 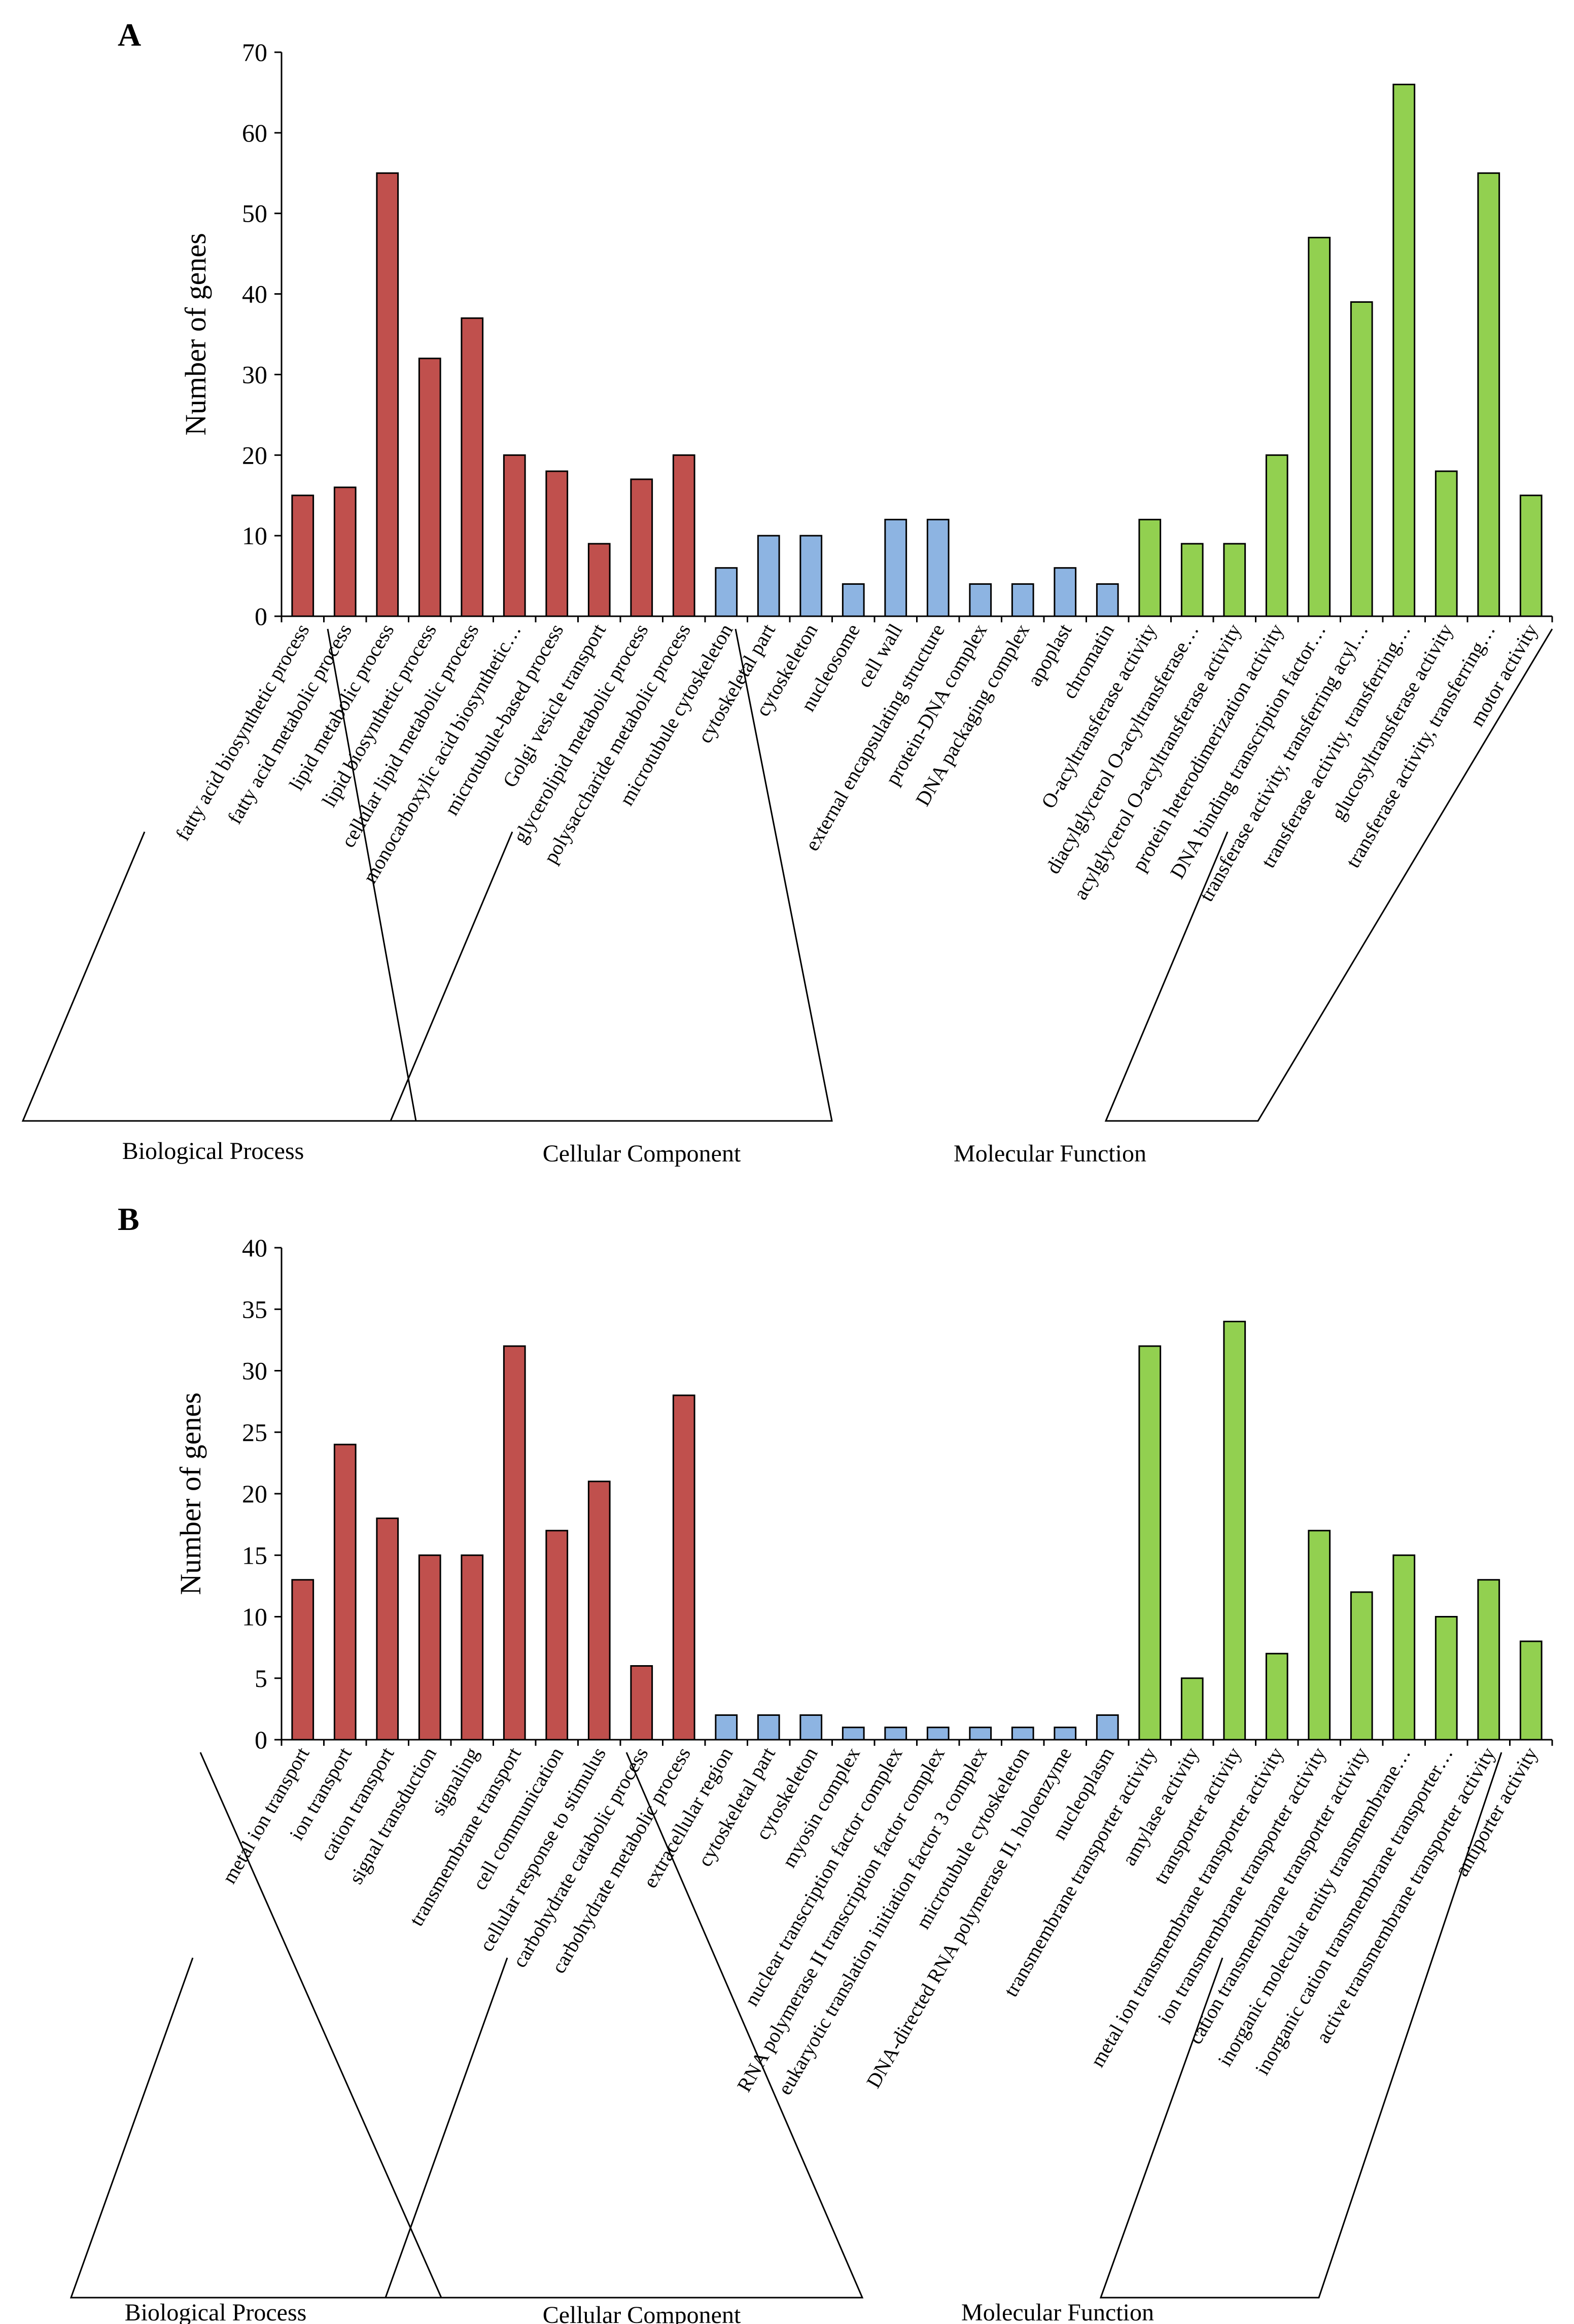 What do you see at coordinates (254, 1371) in the screenshot?
I see `panel-b-y-tick-label: 30` at bounding box center [254, 1371].